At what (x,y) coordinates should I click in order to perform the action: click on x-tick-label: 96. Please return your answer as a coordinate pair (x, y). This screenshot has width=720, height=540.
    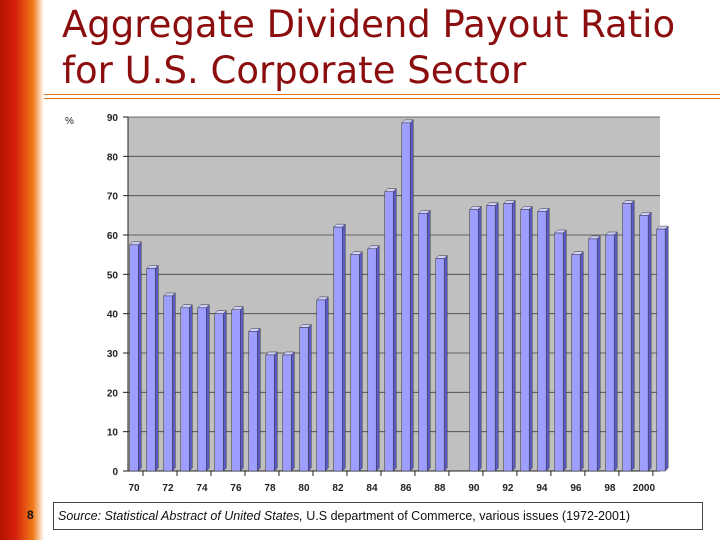
    Looking at the image, I should click on (576, 488).